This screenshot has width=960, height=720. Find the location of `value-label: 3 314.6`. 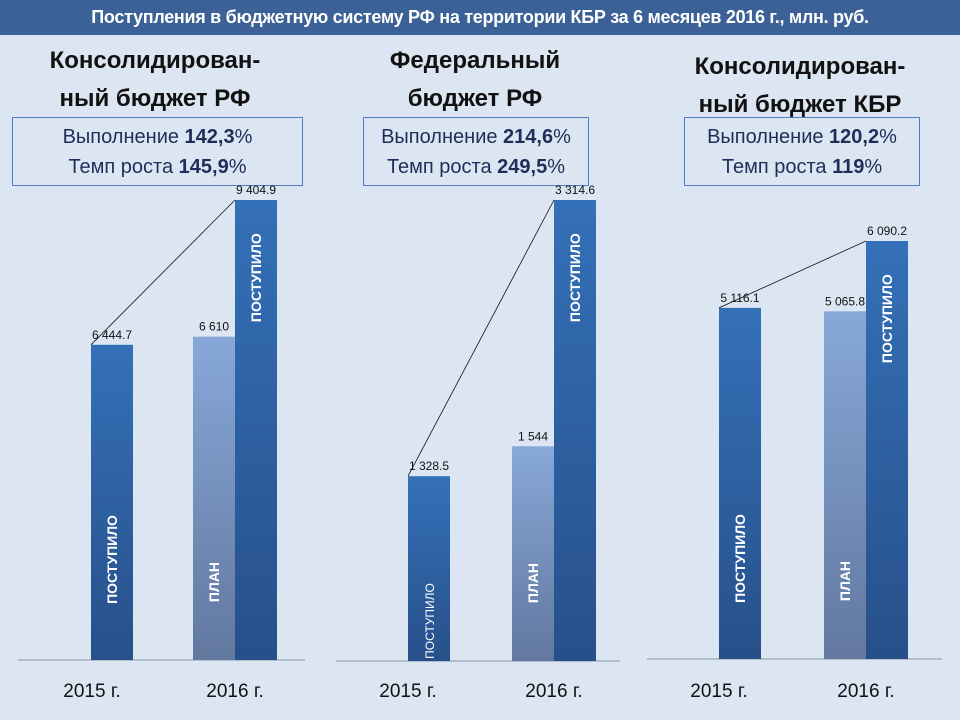

value-label: 3 314.6 is located at coordinates (575, 190).